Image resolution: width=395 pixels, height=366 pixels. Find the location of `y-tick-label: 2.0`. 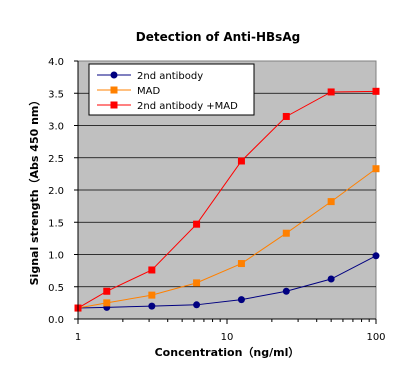

y-tick-label: 2.0 is located at coordinates (56, 191).